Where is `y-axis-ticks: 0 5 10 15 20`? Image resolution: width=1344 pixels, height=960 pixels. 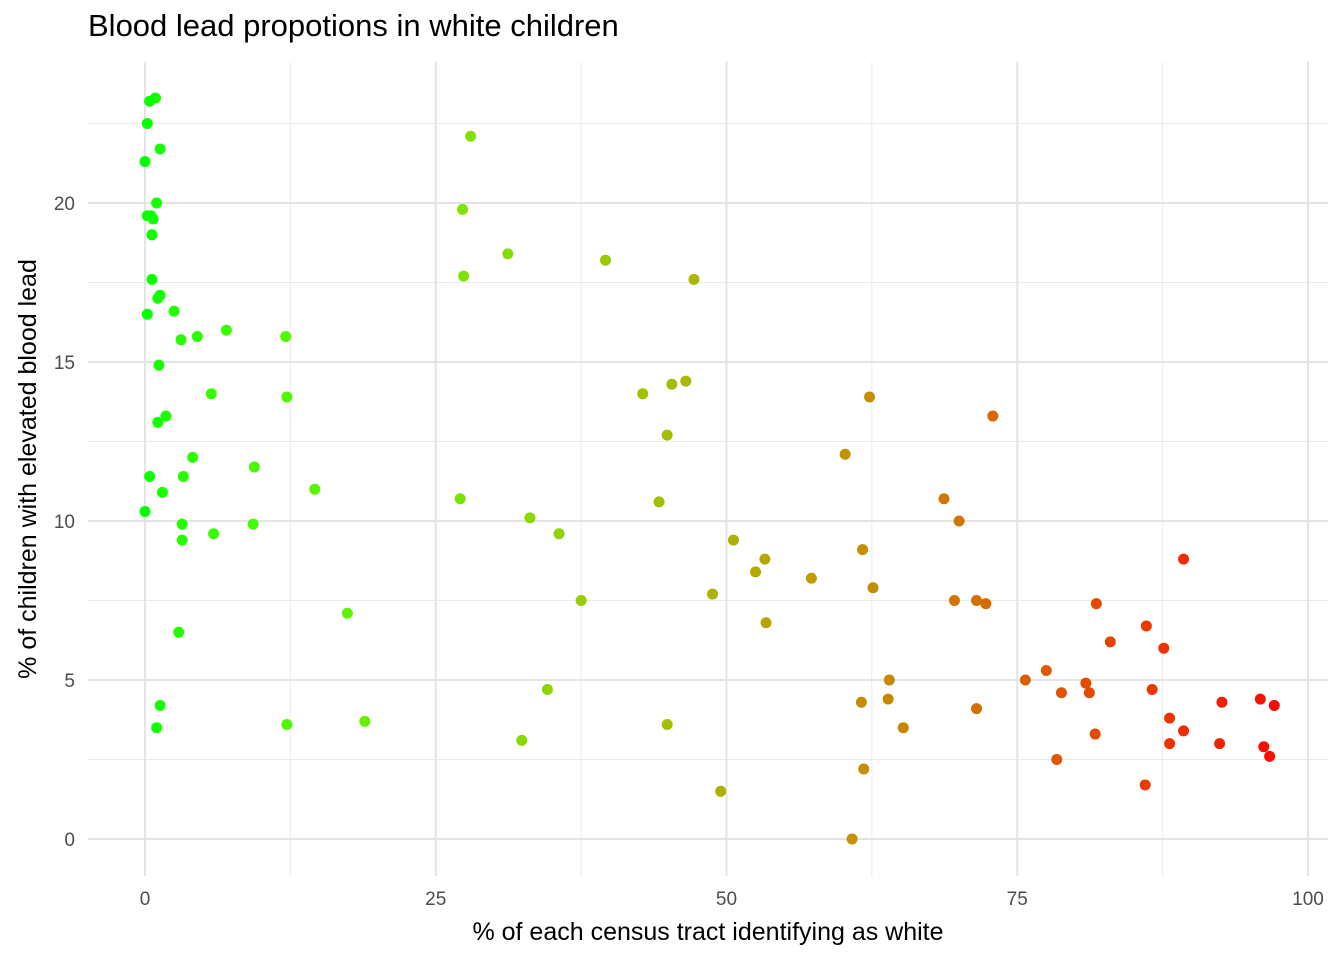
y-axis-ticks: 0 5 10 15 20 is located at coordinates (64, 522).